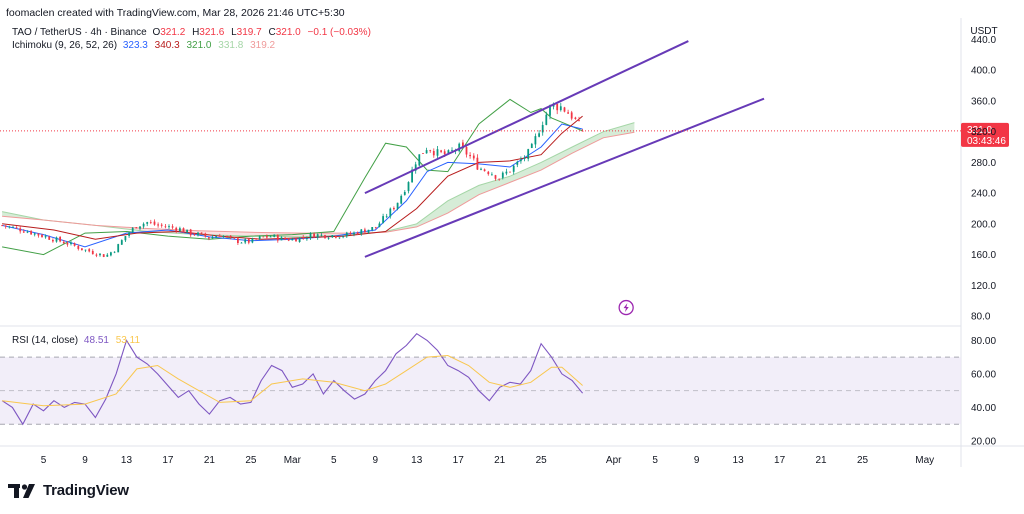 This screenshot has width=1024, height=514. What do you see at coordinates (924, 460) in the screenshot?
I see `time-axis-tick: May` at bounding box center [924, 460].